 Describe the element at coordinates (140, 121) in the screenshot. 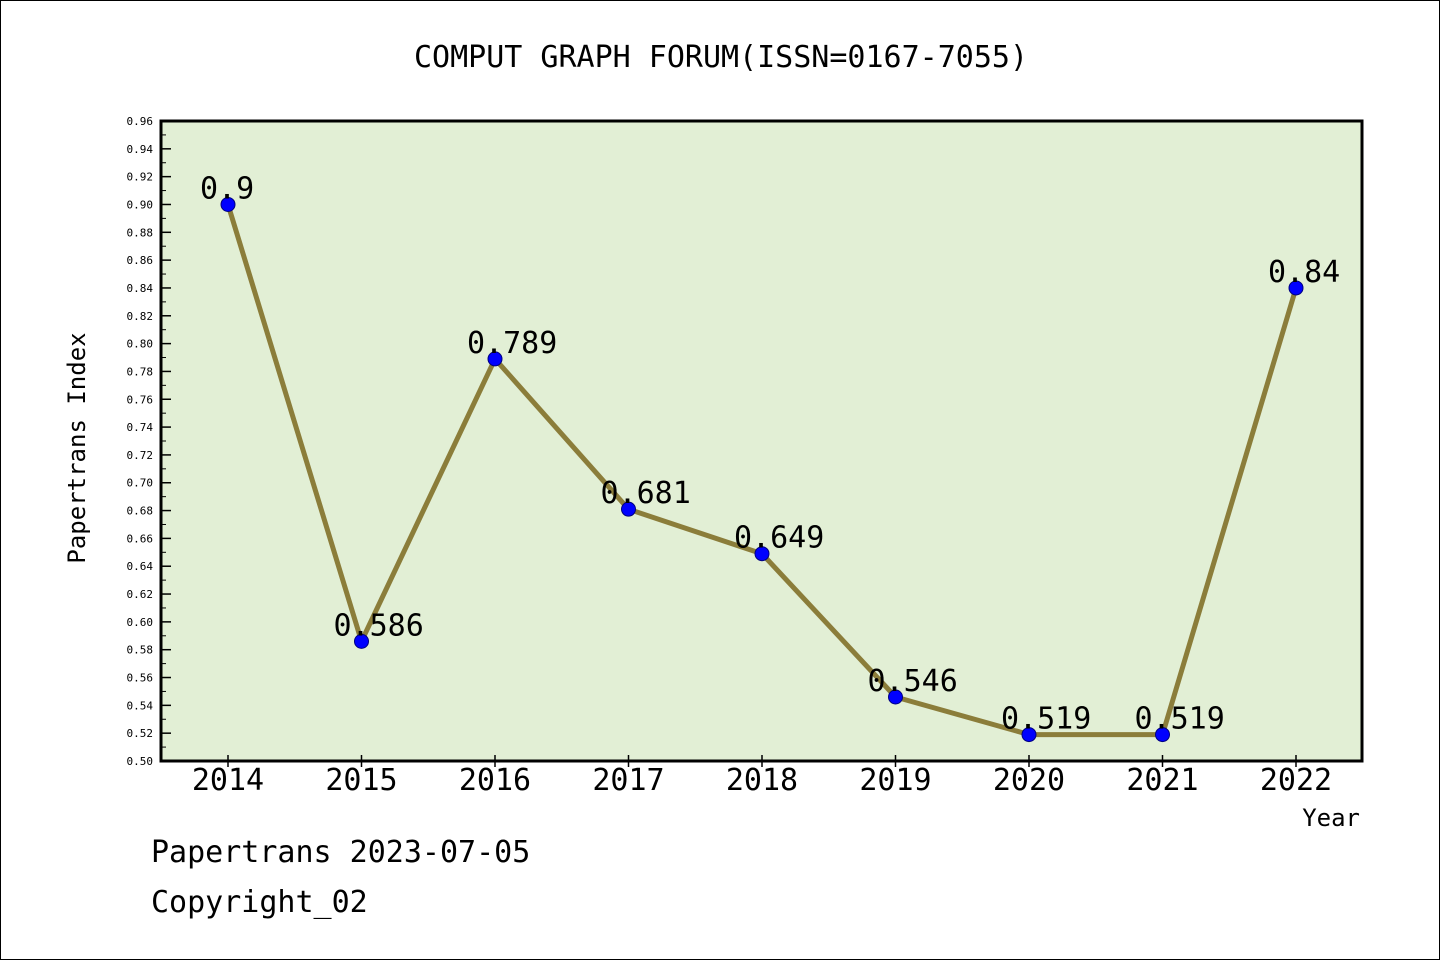

I see `y-tick-label: 0.96` at that location.